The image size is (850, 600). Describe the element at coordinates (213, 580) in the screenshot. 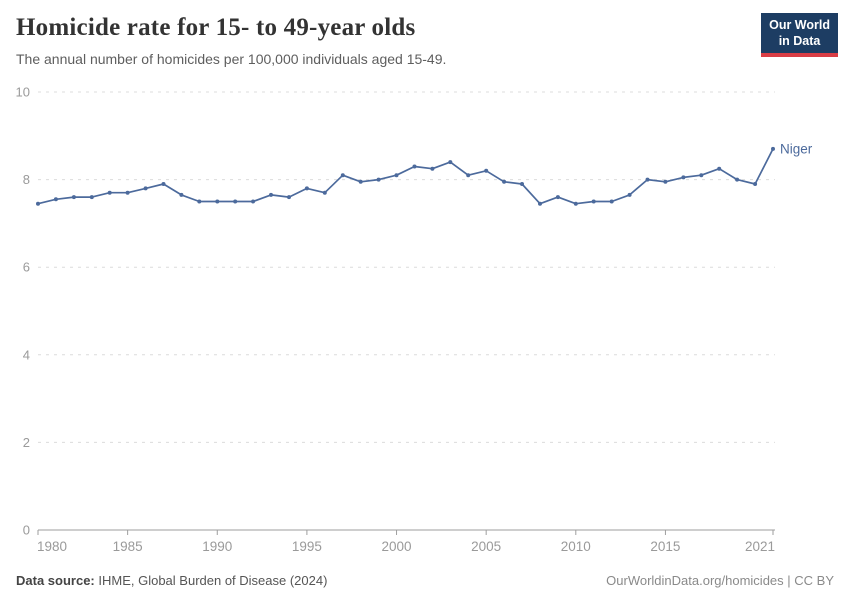

I see `data-source-value: IHME, Global Burden of Disease (2024)` at that location.